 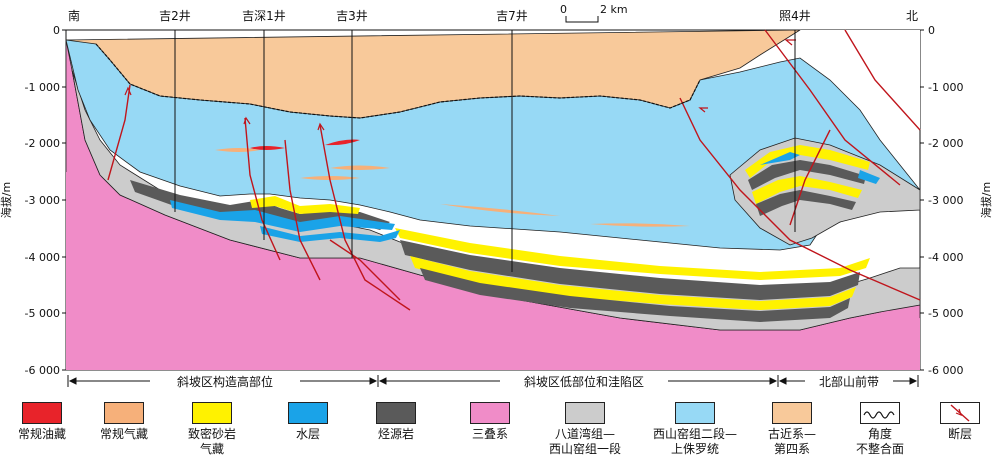 What do you see at coordinates (212, 426) in the screenshot?
I see `legend-item-tight-sand: 致密砂岩 气藏` at bounding box center [212, 426].